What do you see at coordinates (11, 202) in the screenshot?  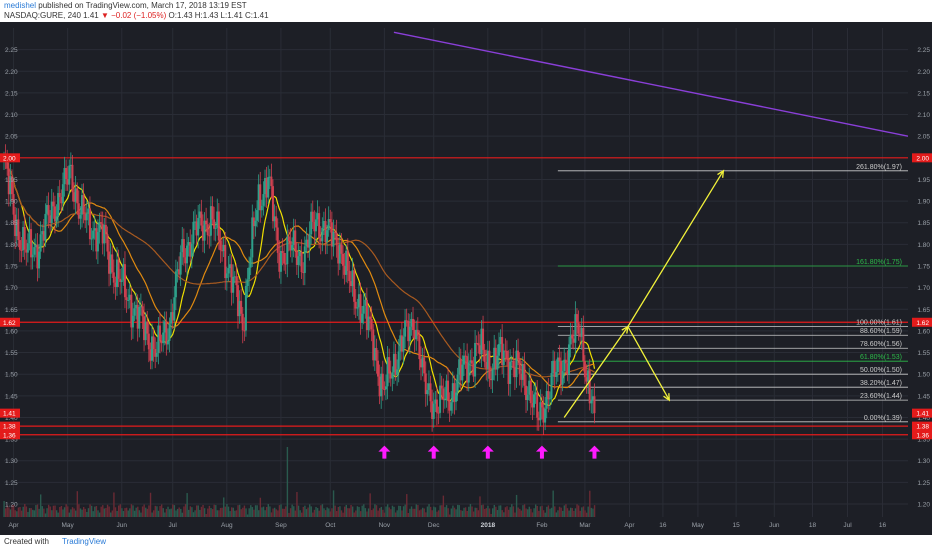 I see `y-tick-label-left: 1.90` at bounding box center [11, 202].